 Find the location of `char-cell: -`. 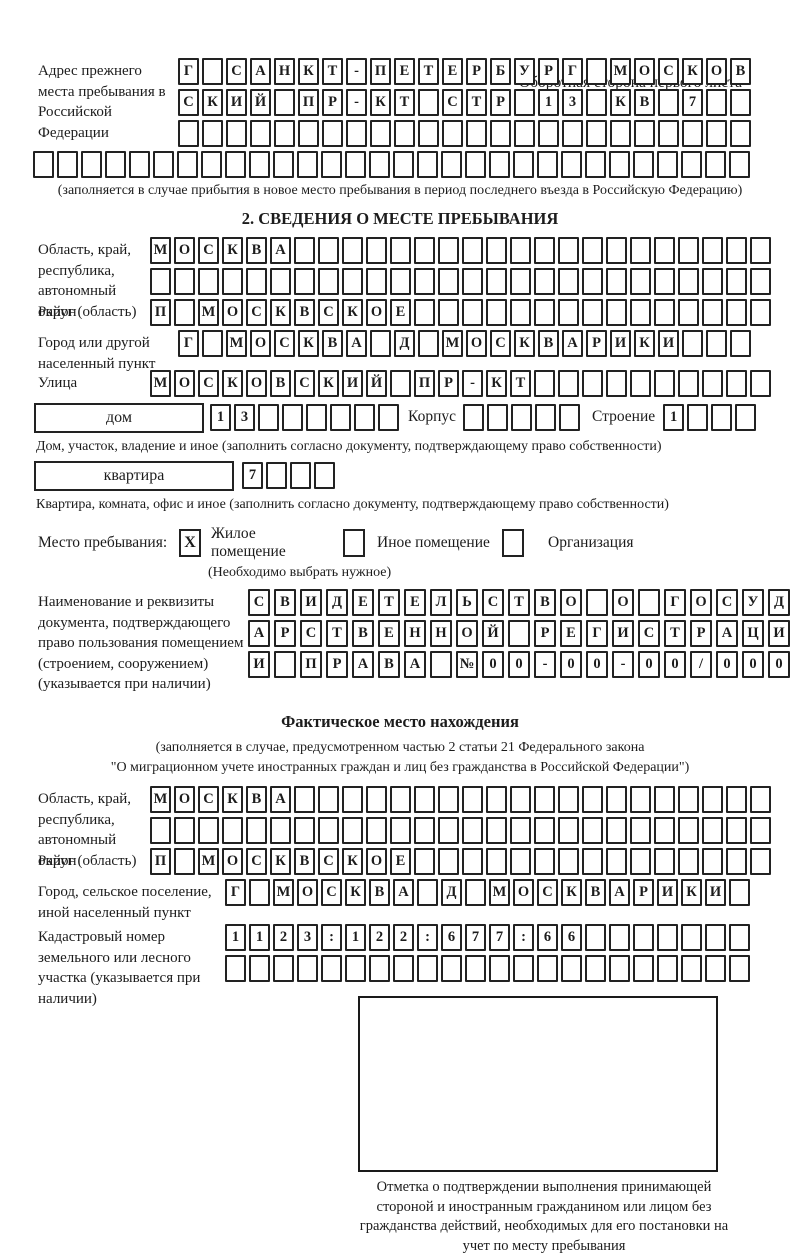

char-cell: - is located at coordinates (472, 383).